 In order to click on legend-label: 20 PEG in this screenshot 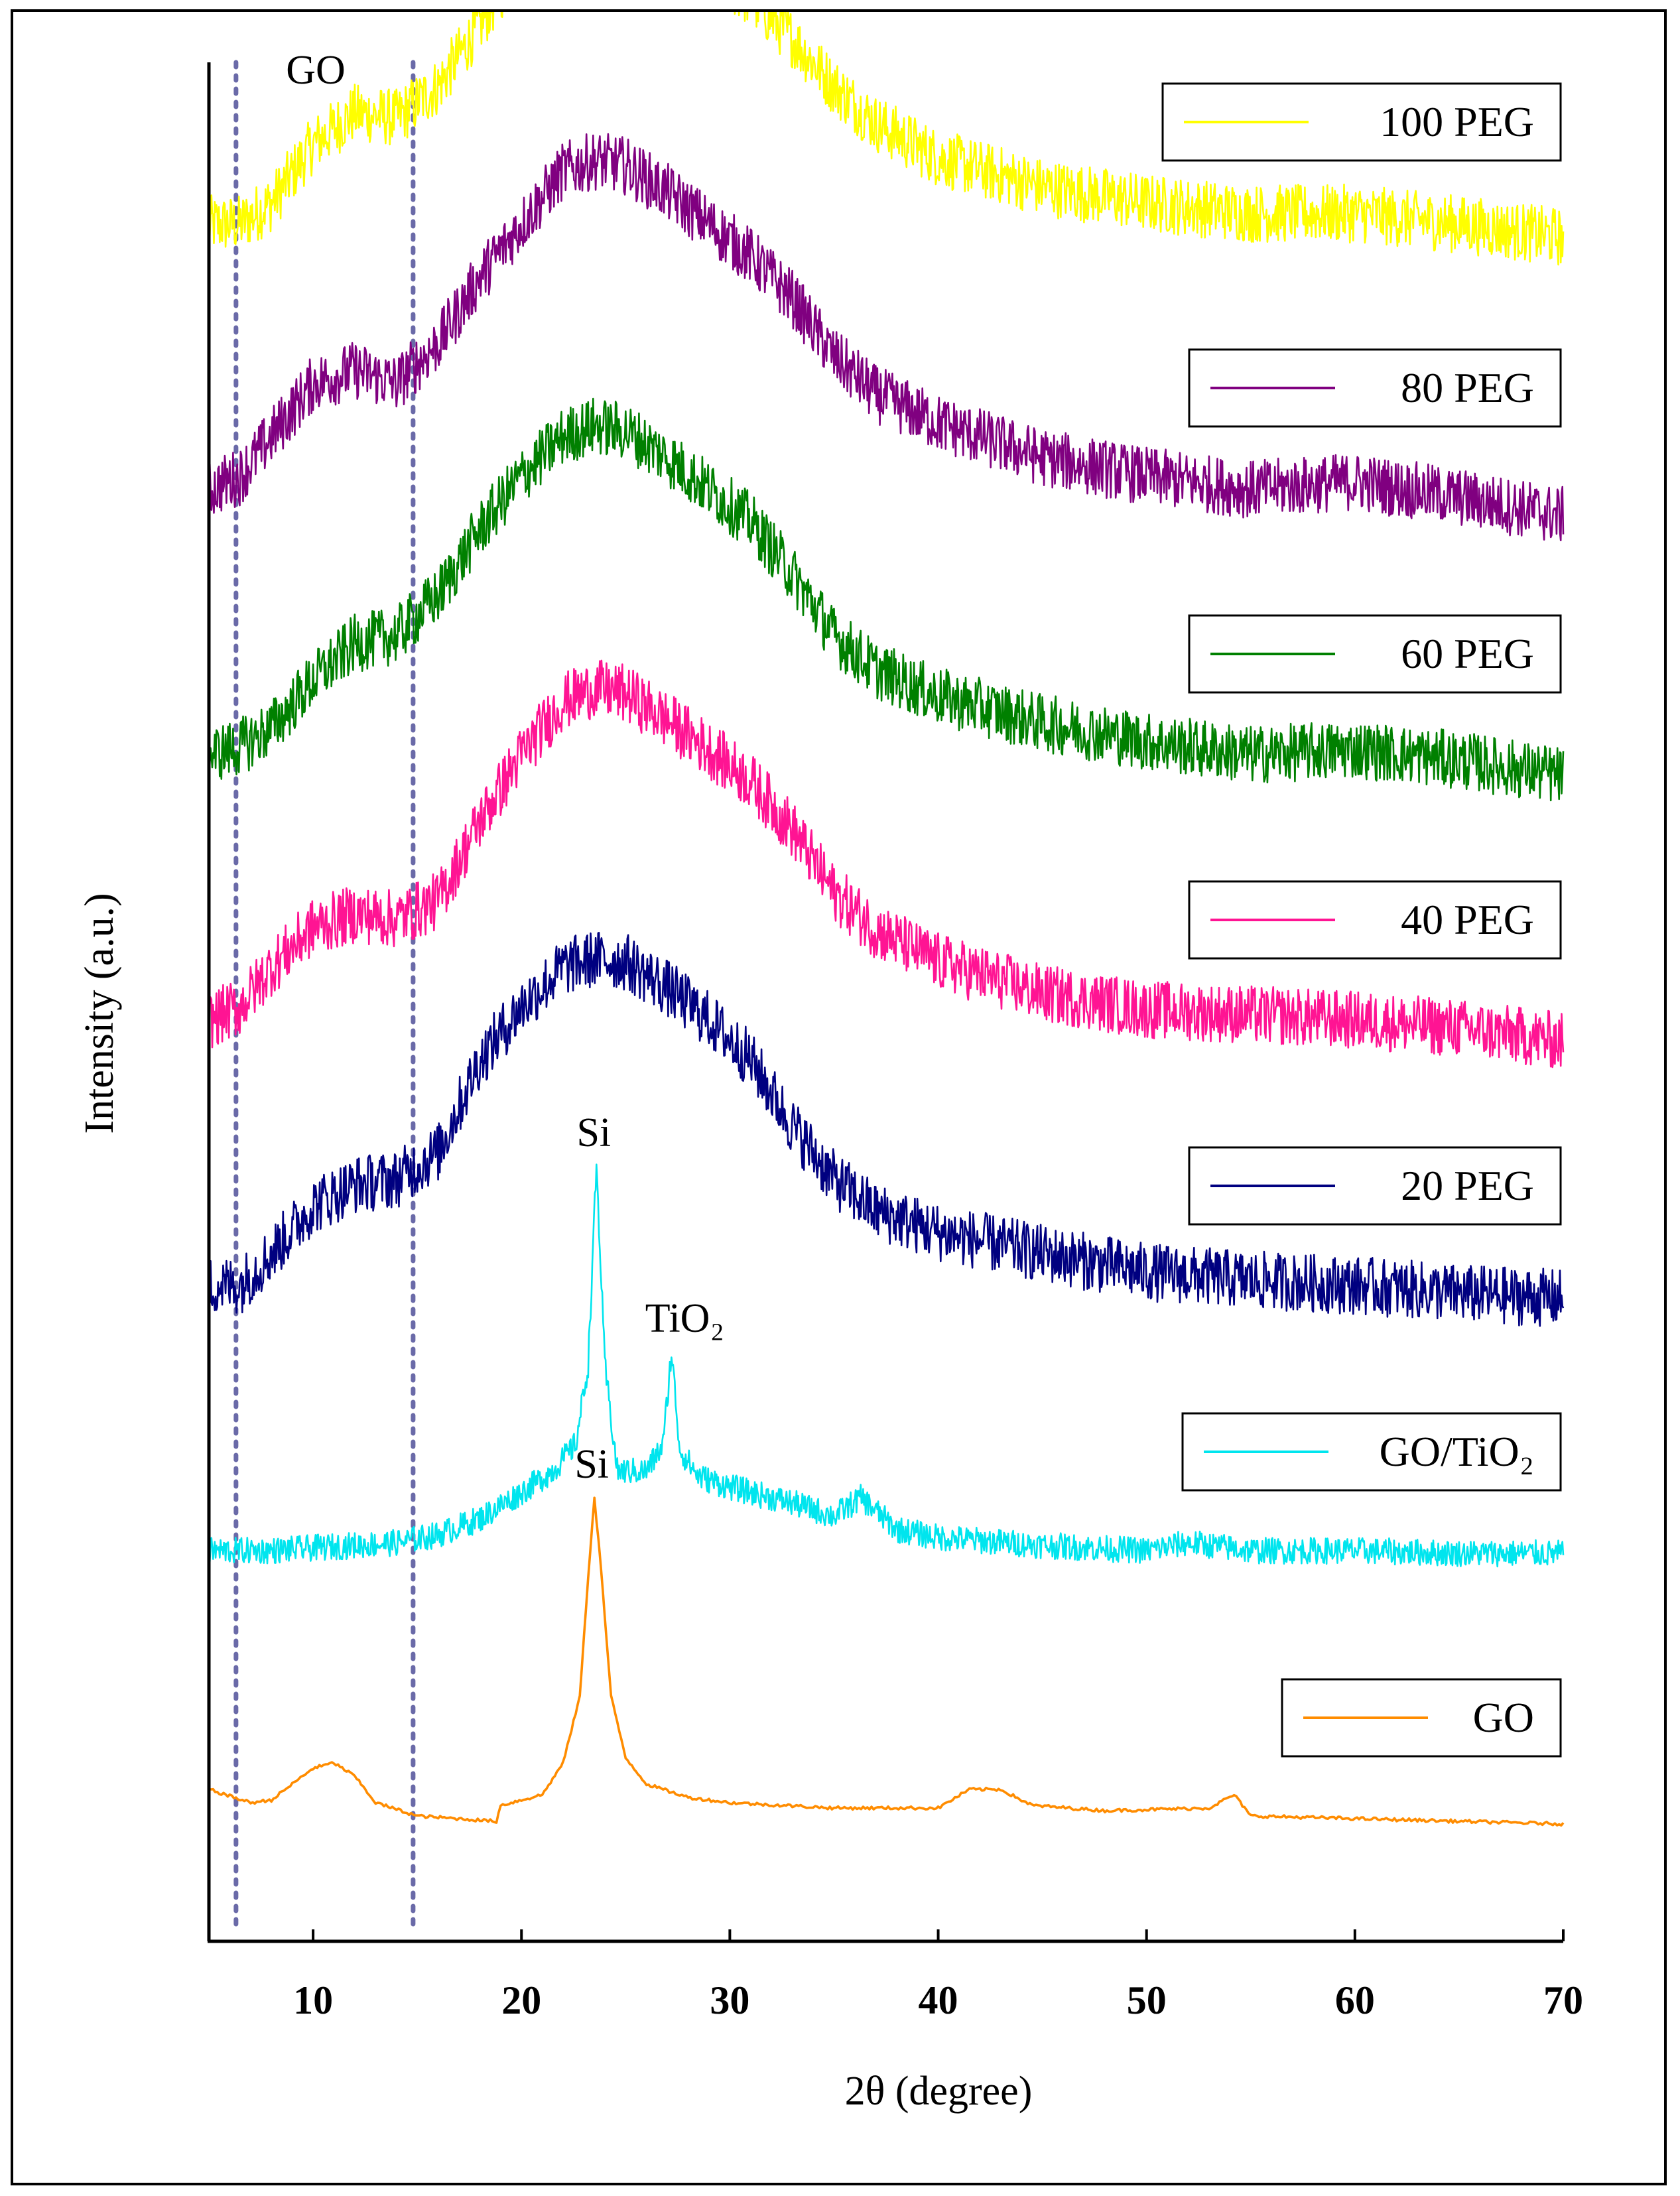, I will do `click(1467, 1185)`.